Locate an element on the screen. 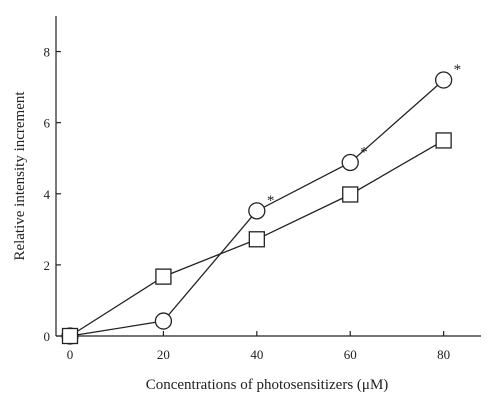 This screenshot has width=500, height=408. x-tick-label: 80 is located at coordinates (443, 354).